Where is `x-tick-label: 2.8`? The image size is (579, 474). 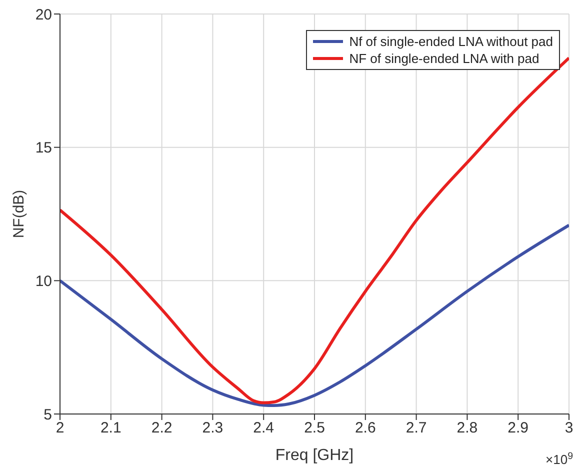
x-tick-label: 2.8 is located at coordinates (467, 428).